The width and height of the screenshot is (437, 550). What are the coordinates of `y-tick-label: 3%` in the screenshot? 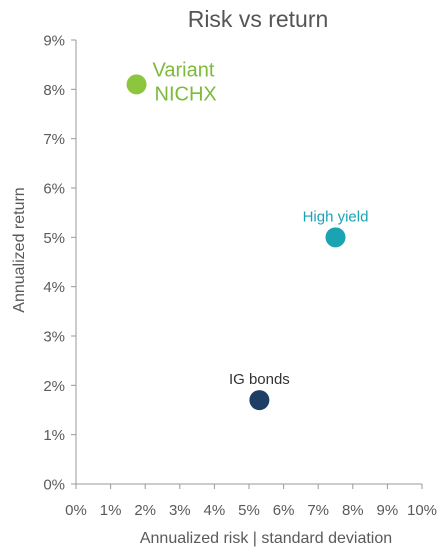 It's located at (54, 337).